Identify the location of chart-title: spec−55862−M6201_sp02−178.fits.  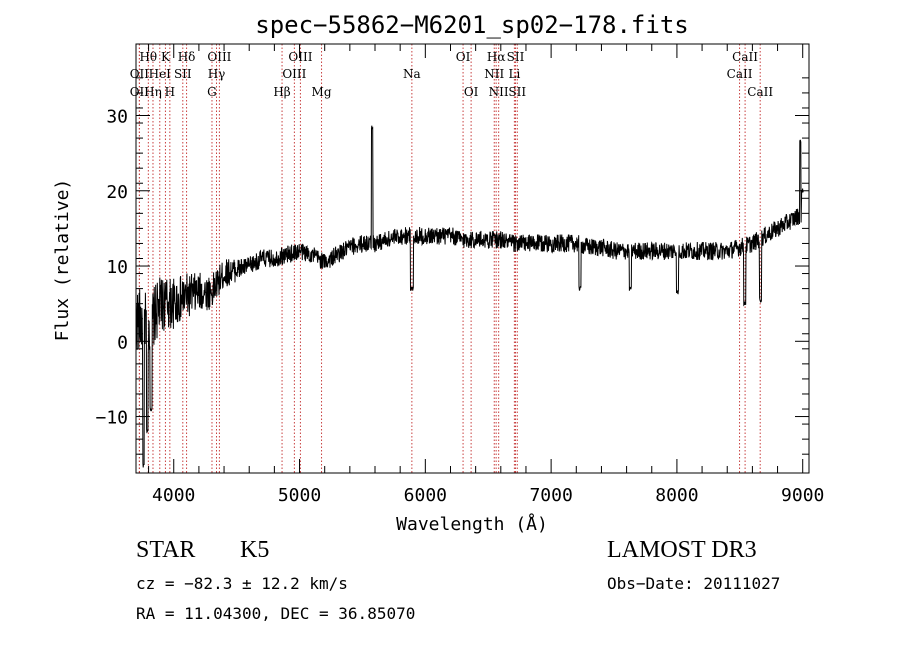
(471, 25).